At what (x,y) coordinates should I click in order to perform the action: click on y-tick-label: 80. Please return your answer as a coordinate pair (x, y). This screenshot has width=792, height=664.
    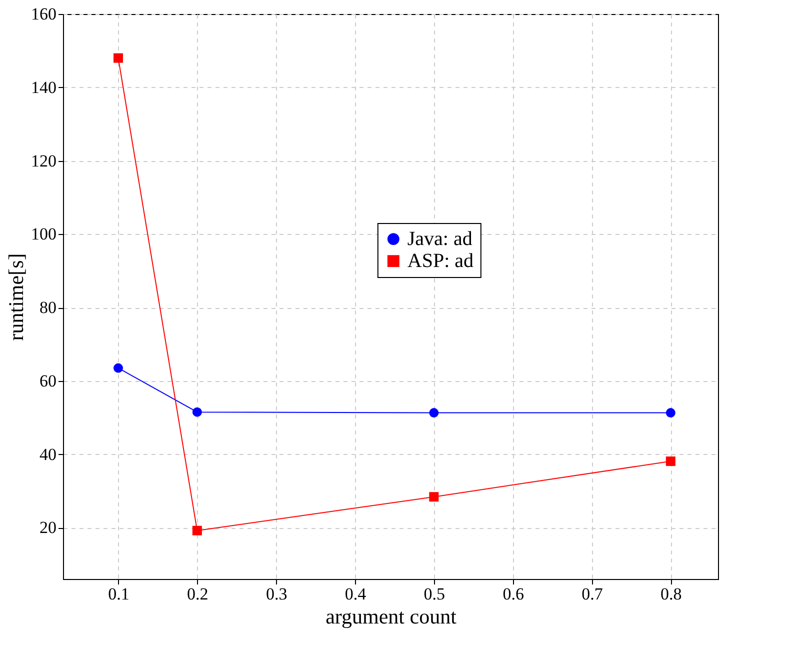
    Looking at the image, I should click on (48, 308).